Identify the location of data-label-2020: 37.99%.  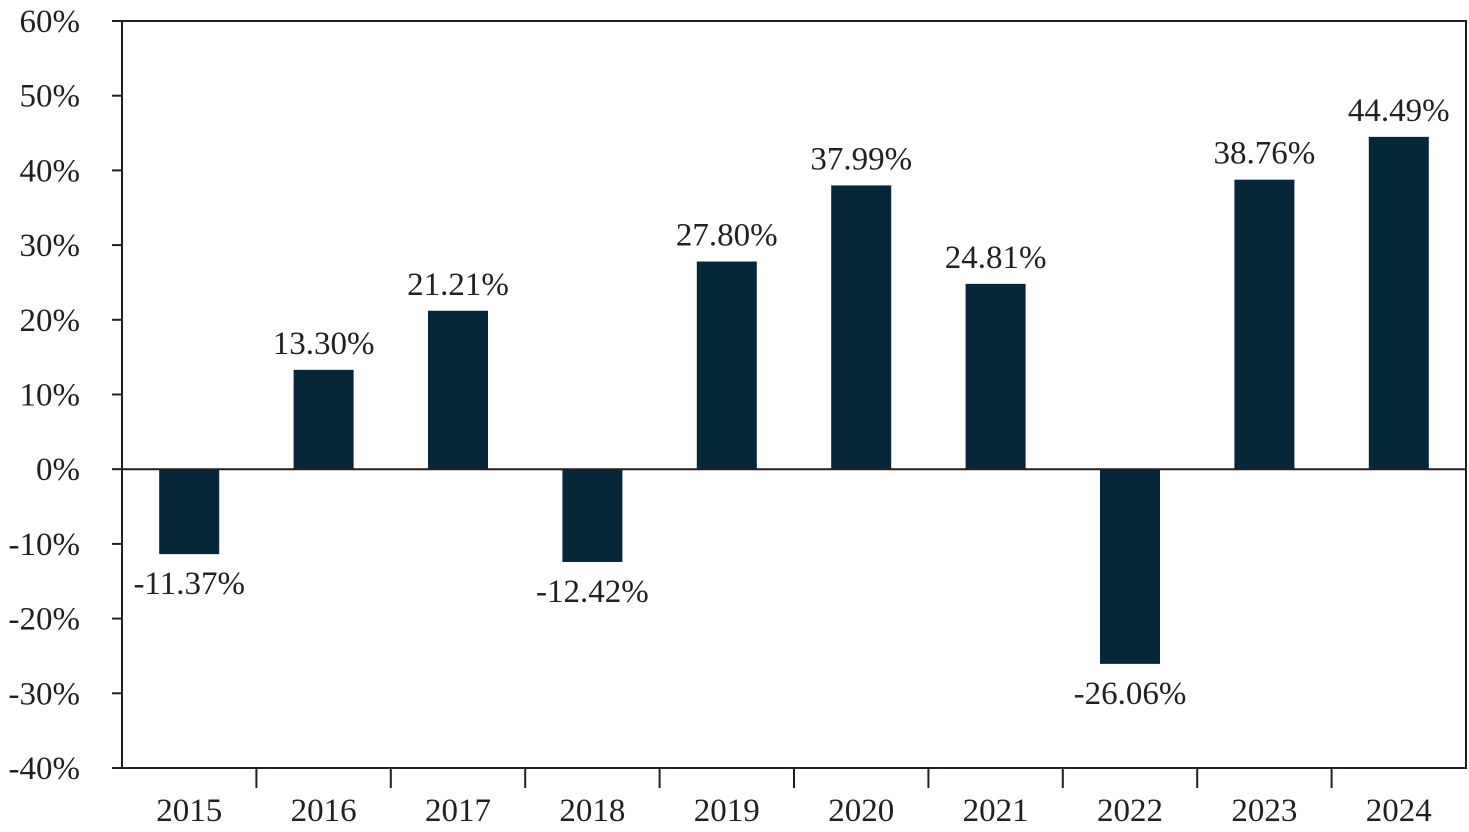
(861, 159).